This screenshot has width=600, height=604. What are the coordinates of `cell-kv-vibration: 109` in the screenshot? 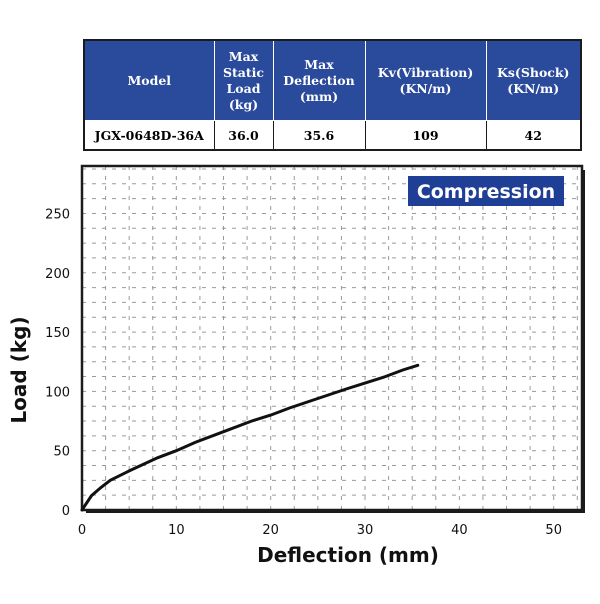 It's located at (425, 135).